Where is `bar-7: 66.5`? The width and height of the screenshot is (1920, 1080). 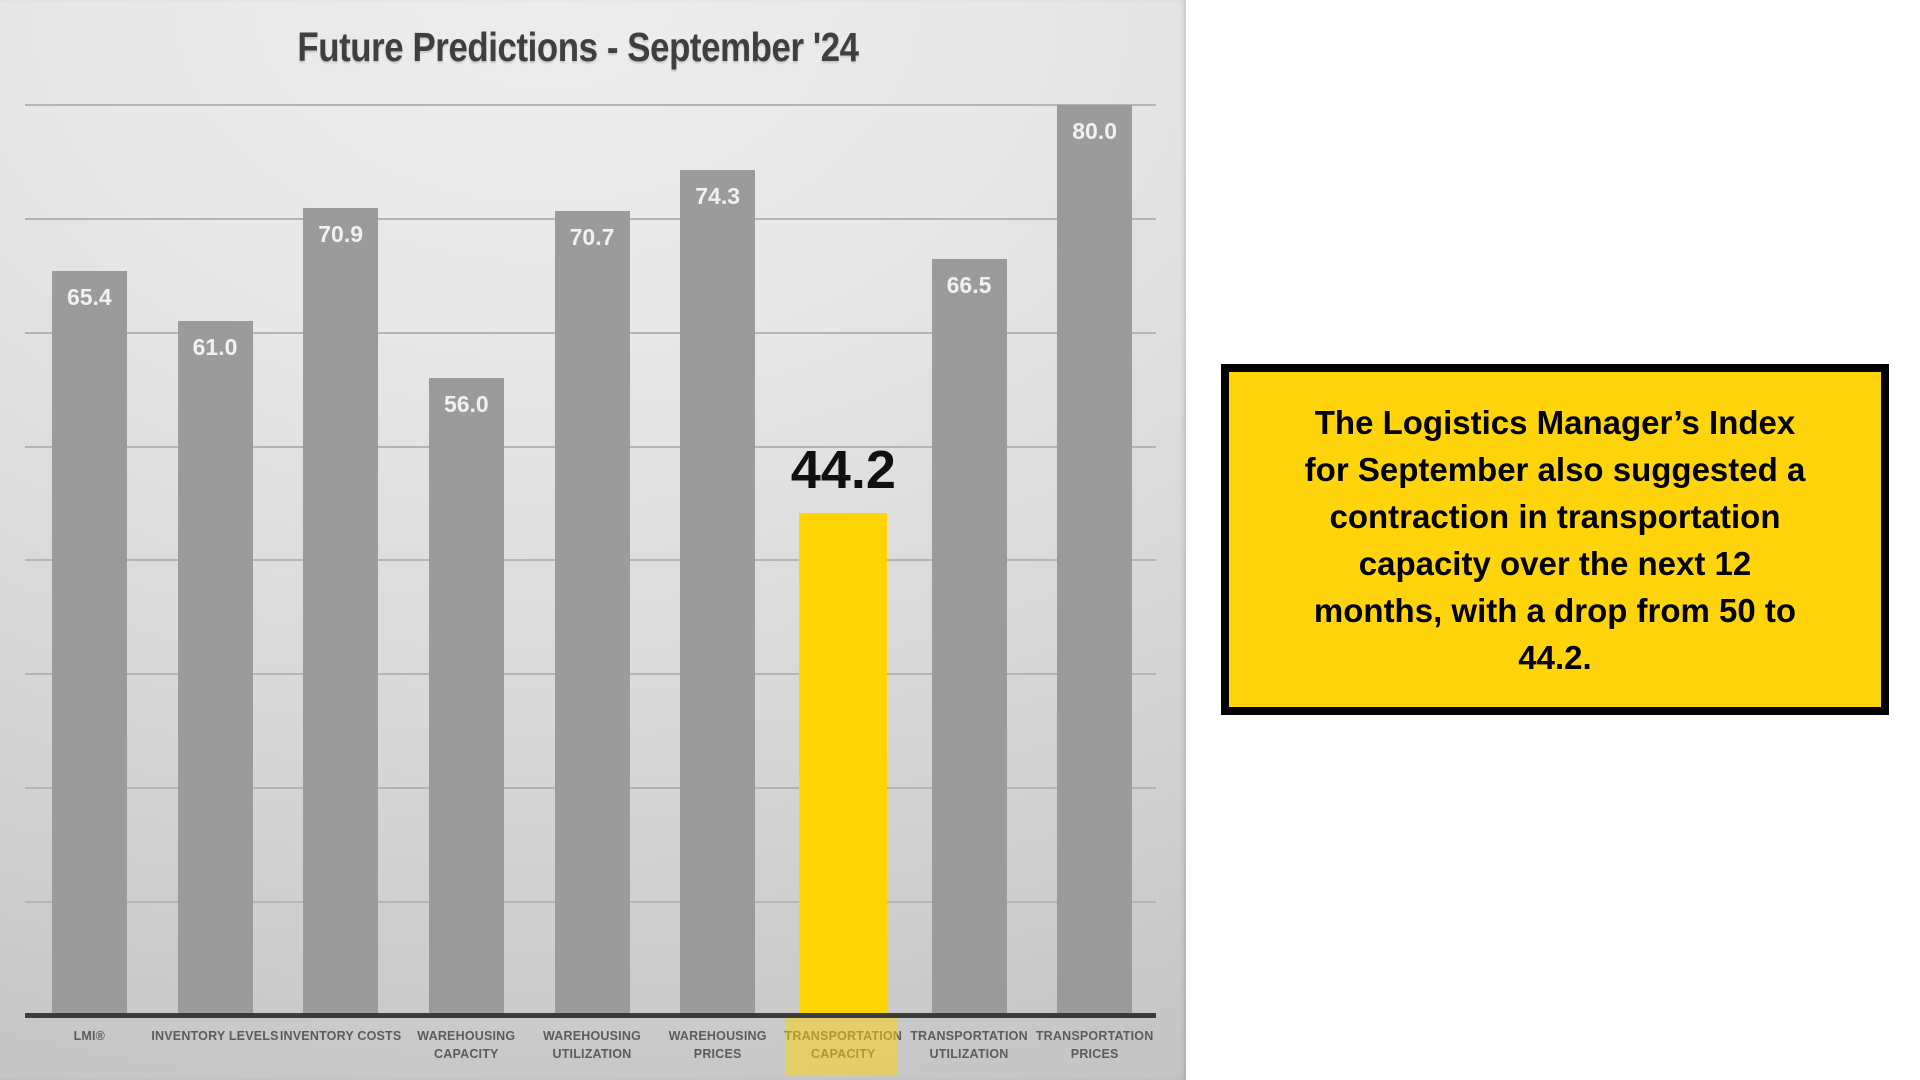 bar-7: 66.5 is located at coordinates (969, 638).